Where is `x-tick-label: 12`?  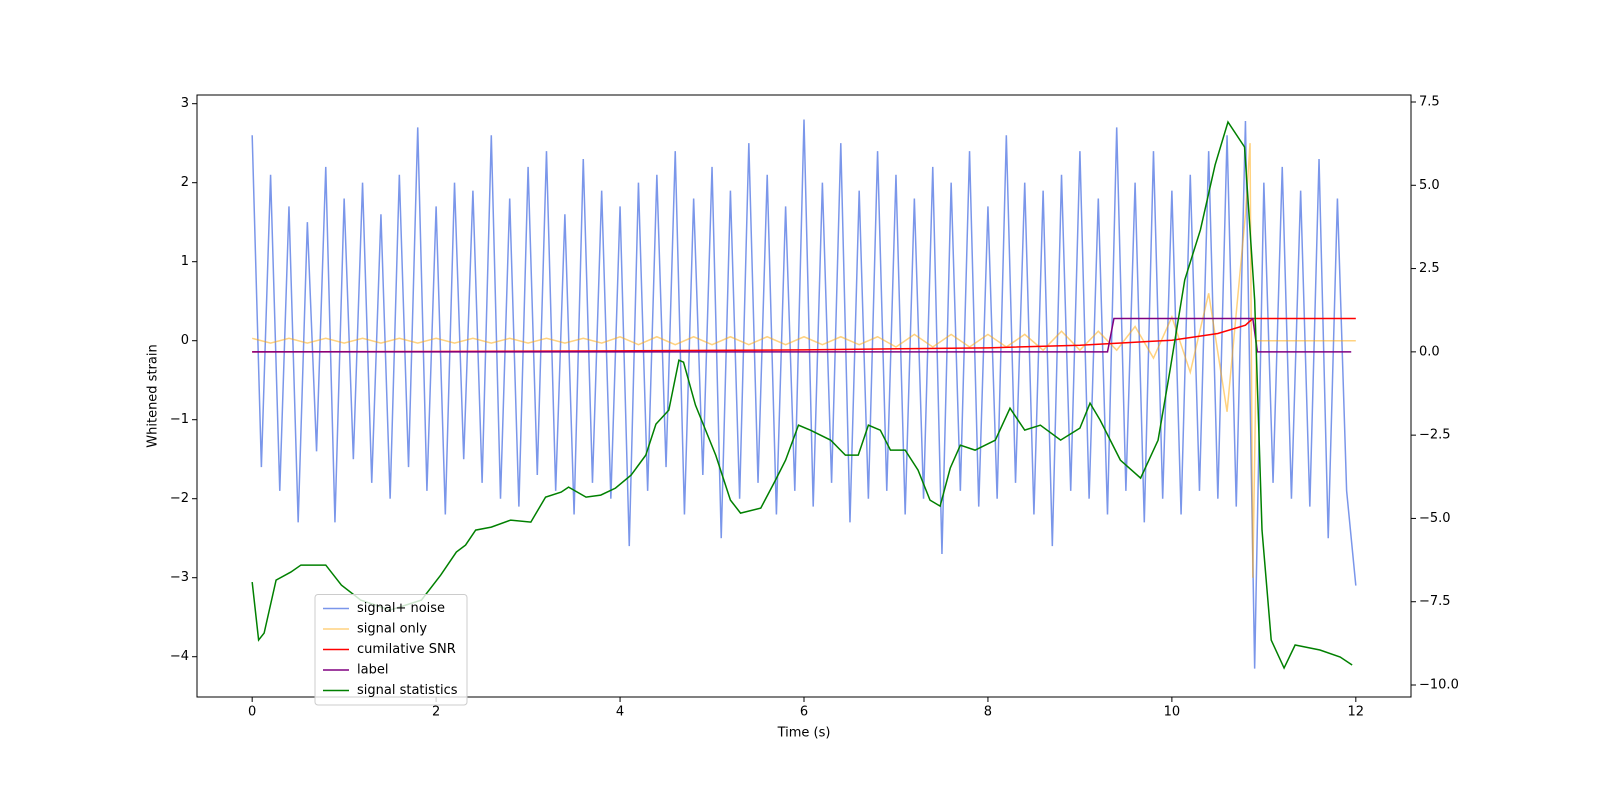
x-tick-label: 12 is located at coordinates (1356, 712).